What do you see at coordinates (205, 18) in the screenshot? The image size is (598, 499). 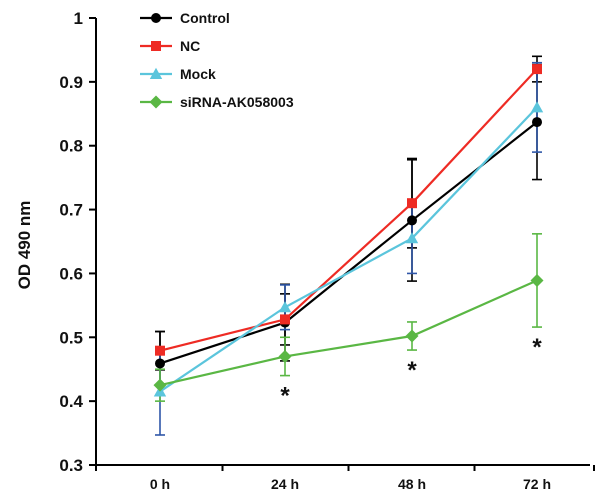 I see `legend-label-control: Control` at bounding box center [205, 18].